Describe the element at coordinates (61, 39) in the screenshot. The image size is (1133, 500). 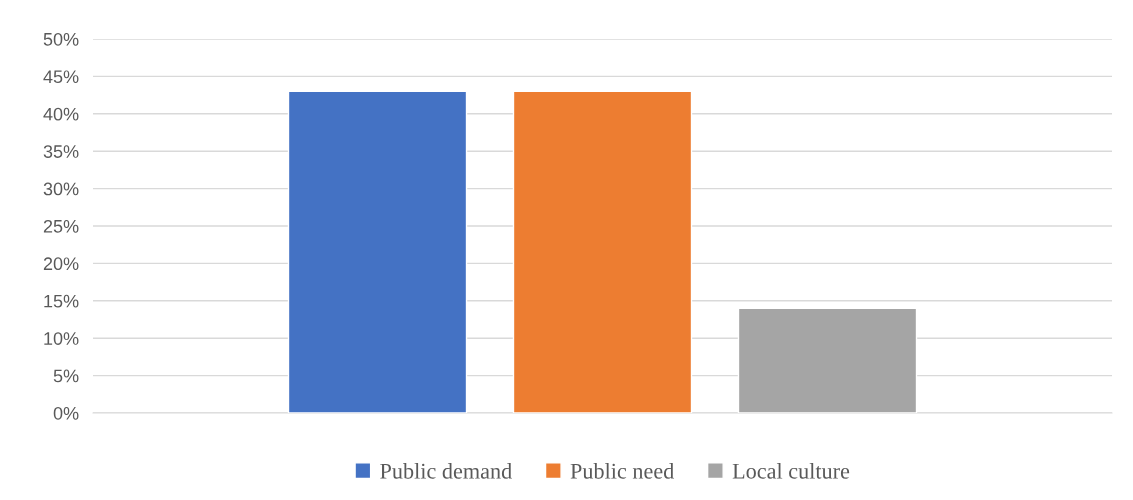
I see `y-tick-label: 50%` at that location.